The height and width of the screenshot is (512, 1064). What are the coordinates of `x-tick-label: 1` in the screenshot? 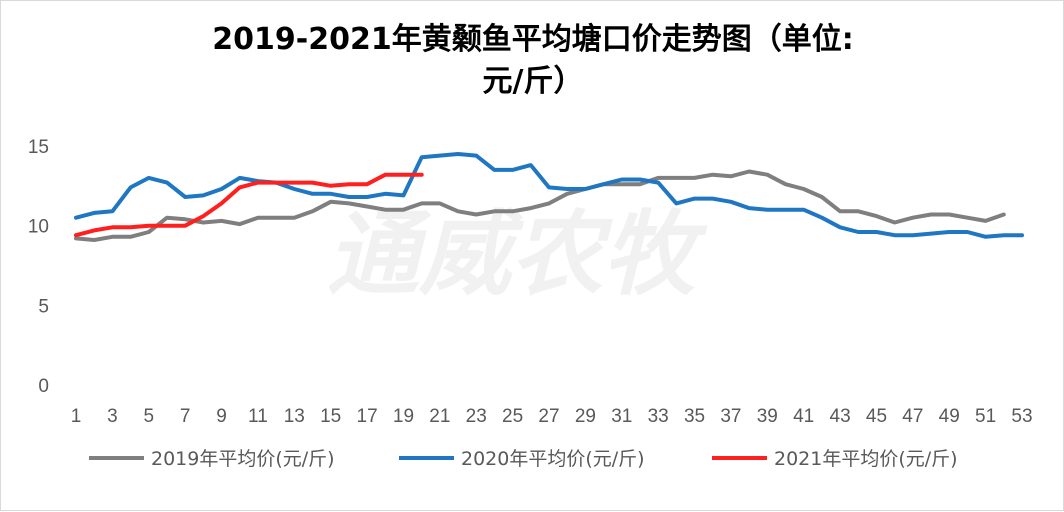 It's located at (76, 416).